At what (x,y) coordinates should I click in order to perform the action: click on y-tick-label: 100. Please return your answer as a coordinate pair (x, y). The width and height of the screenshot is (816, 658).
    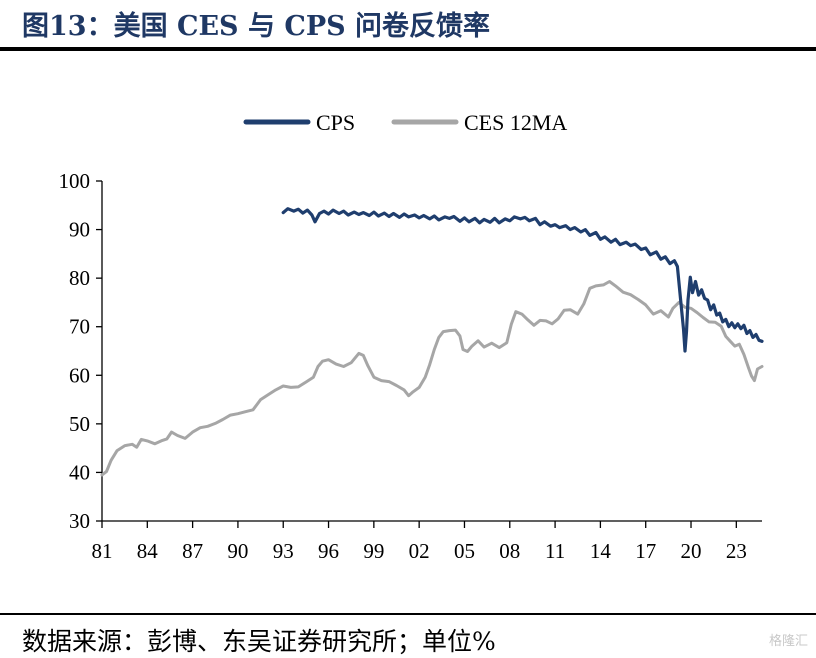
    Looking at the image, I should click on (75, 181).